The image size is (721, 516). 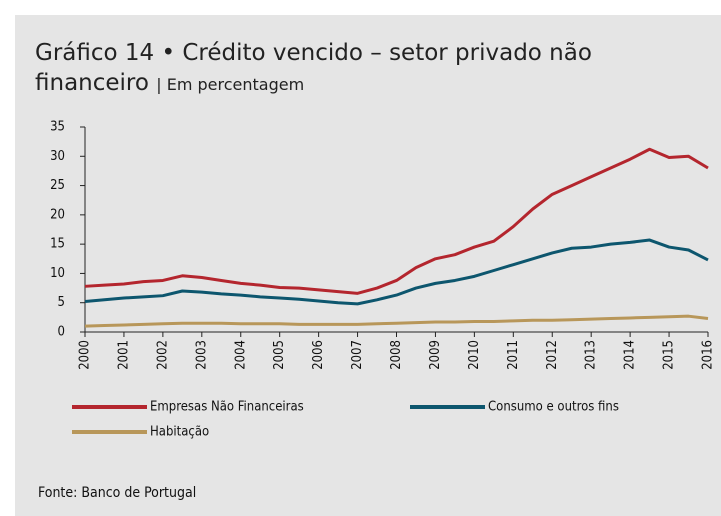 What do you see at coordinates (57, 127) in the screenshot?
I see `y-tick-label: 35` at bounding box center [57, 127].